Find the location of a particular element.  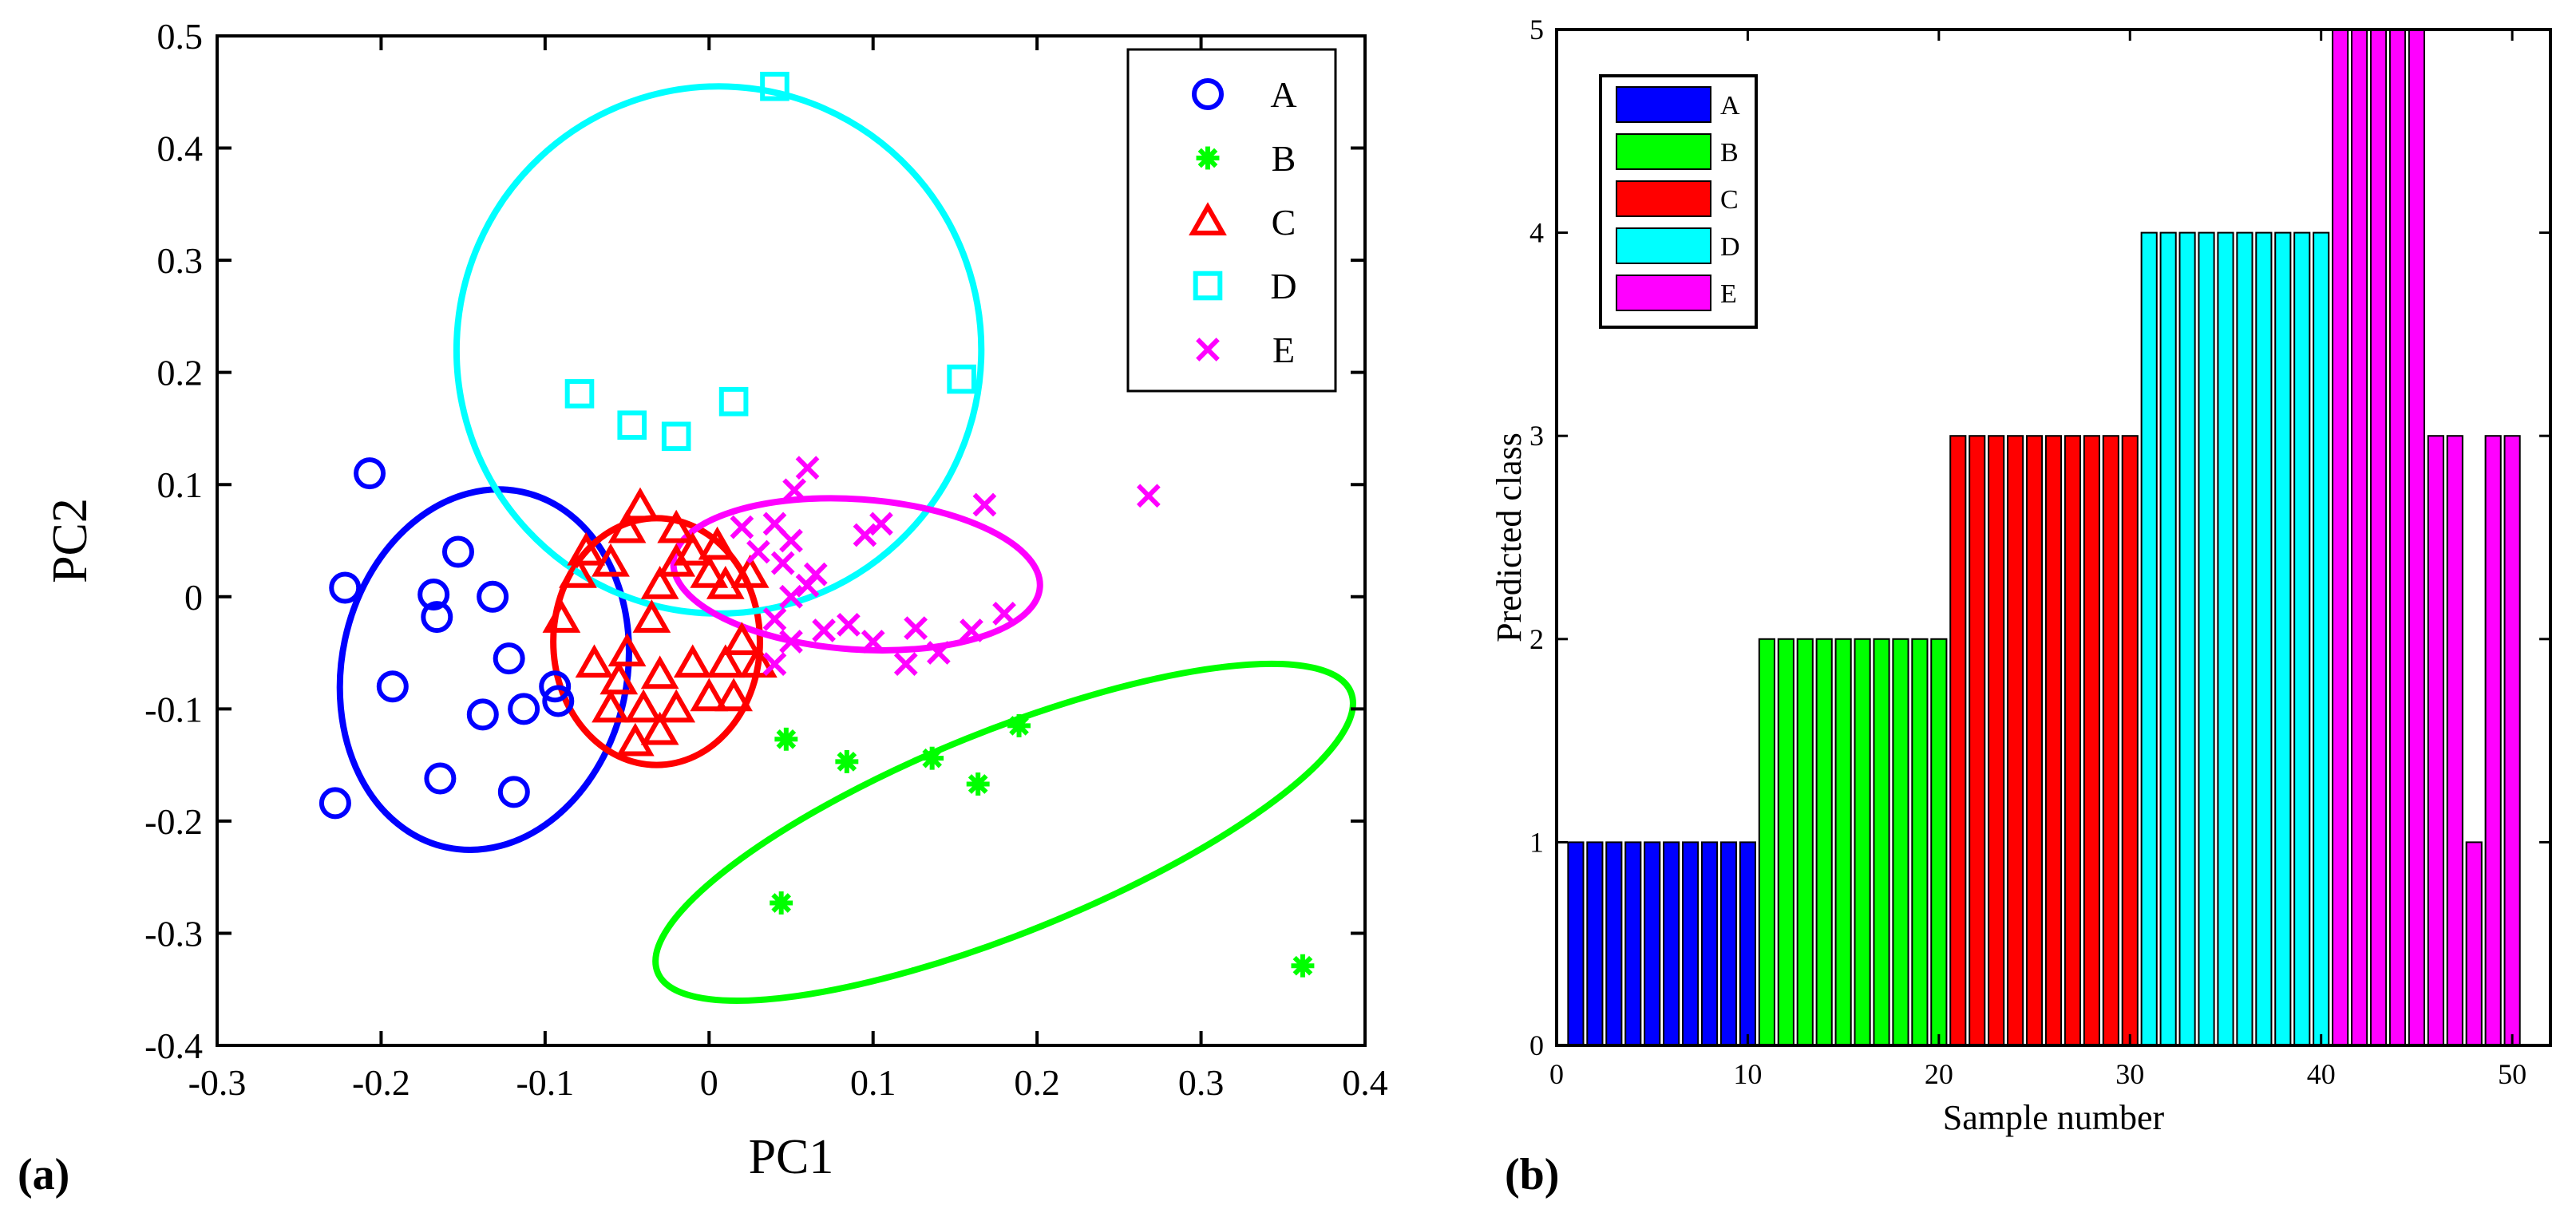

y-tick-label: 0.4 is located at coordinates (180, 148).